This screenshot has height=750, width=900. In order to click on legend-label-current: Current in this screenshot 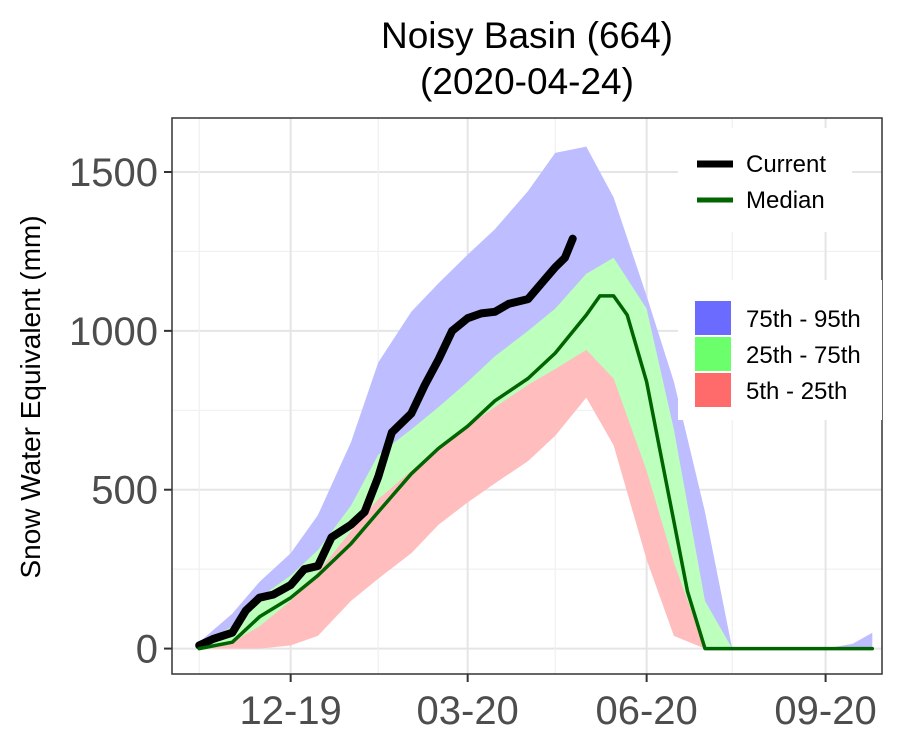, I will do `click(786, 164)`.